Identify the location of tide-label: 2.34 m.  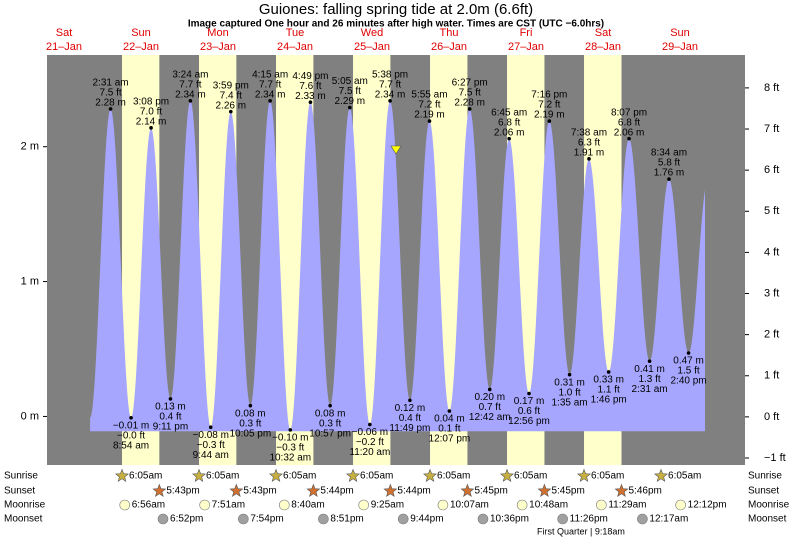
(390, 94).